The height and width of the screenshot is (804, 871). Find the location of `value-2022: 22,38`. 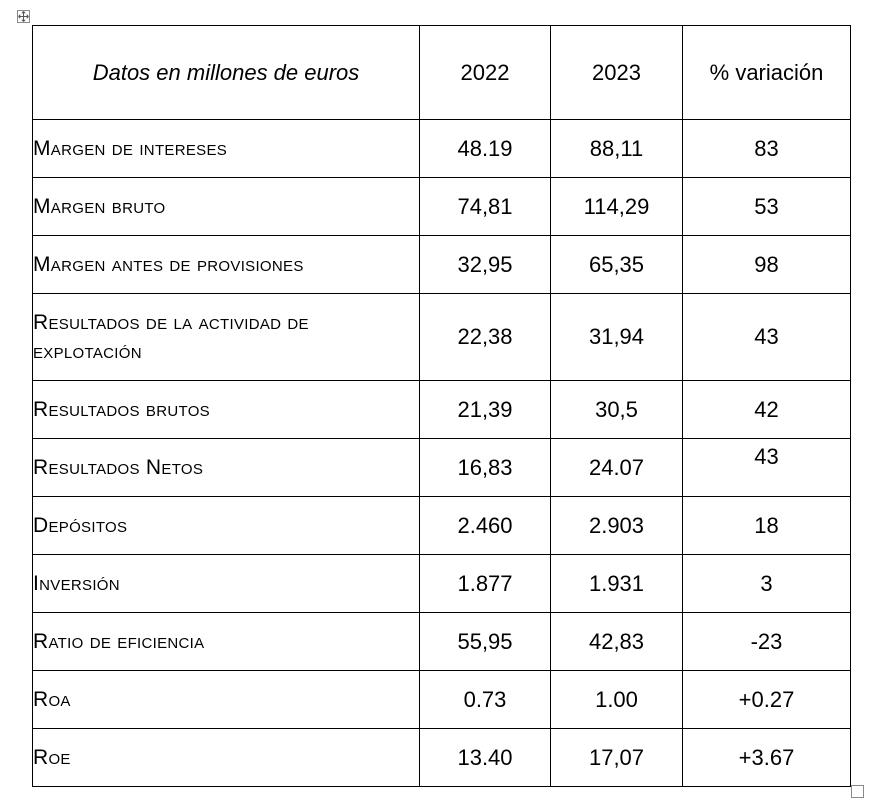

value-2022: 22,38 is located at coordinates (485, 337).